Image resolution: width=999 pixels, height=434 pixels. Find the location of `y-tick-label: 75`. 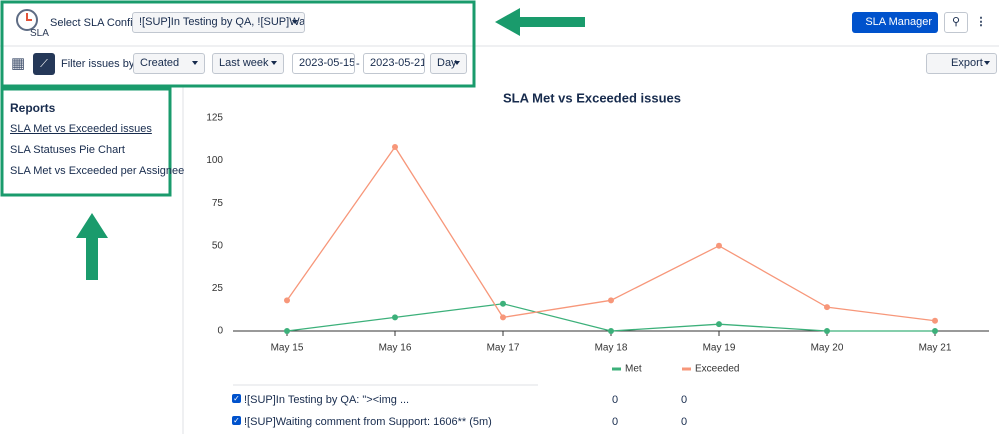

y-tick-label: 75 is located at coordinates (218, 203).